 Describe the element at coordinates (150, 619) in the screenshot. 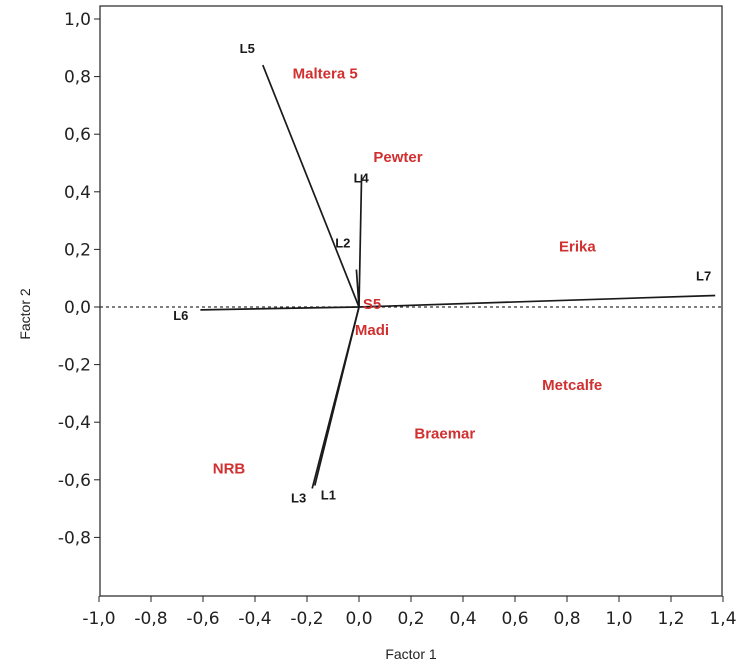

I see `x-tick-label: -0,8` at that location.